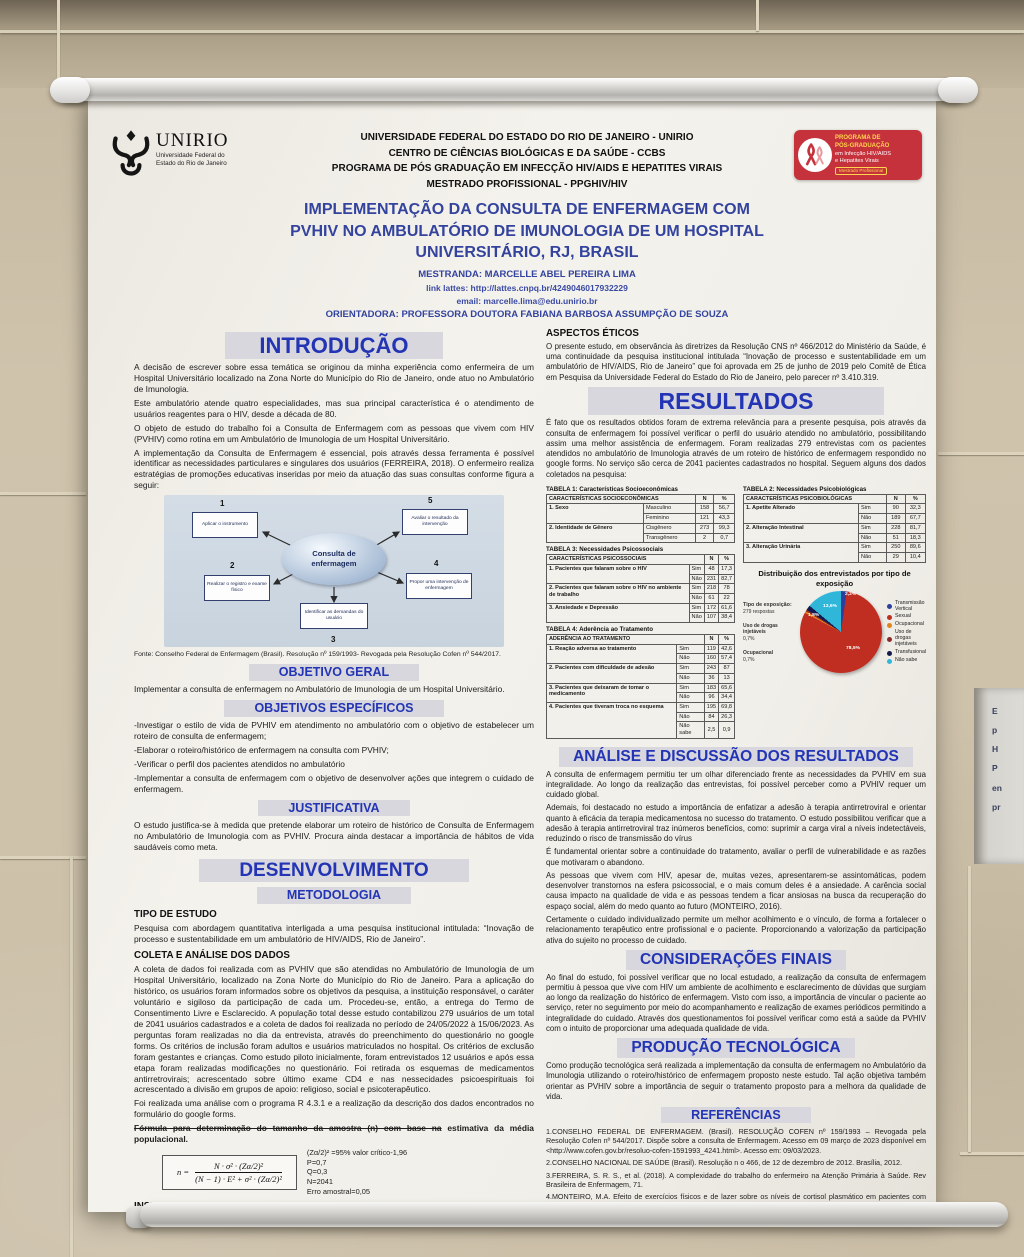 Image resolution: width=1024 pixels, height=1257 pixels. Describe the element at coordinates (183, 1172) in the screenshot. I see `formula-n: n =` at that location.